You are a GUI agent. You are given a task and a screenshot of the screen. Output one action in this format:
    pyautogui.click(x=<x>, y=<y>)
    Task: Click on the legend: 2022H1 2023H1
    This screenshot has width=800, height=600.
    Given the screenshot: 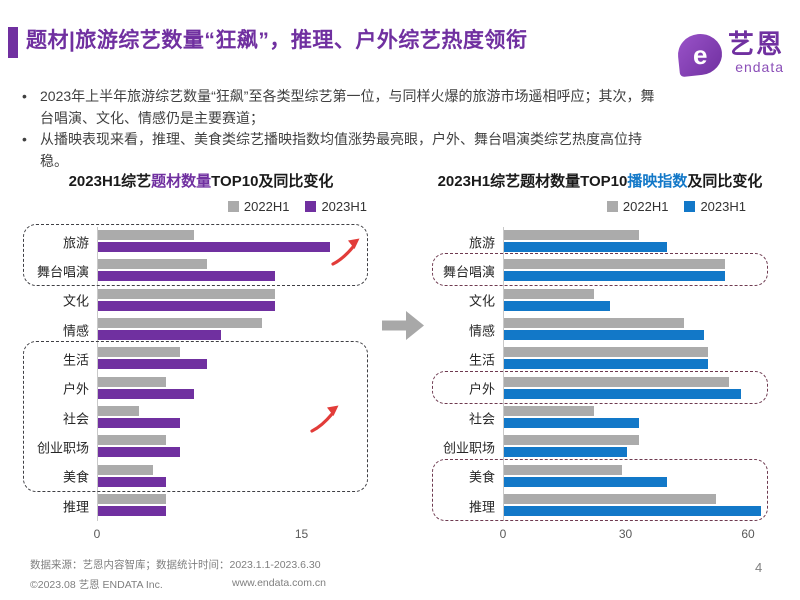 What is the action you would take?
    pyautogui.click(x=201, y=206)
    